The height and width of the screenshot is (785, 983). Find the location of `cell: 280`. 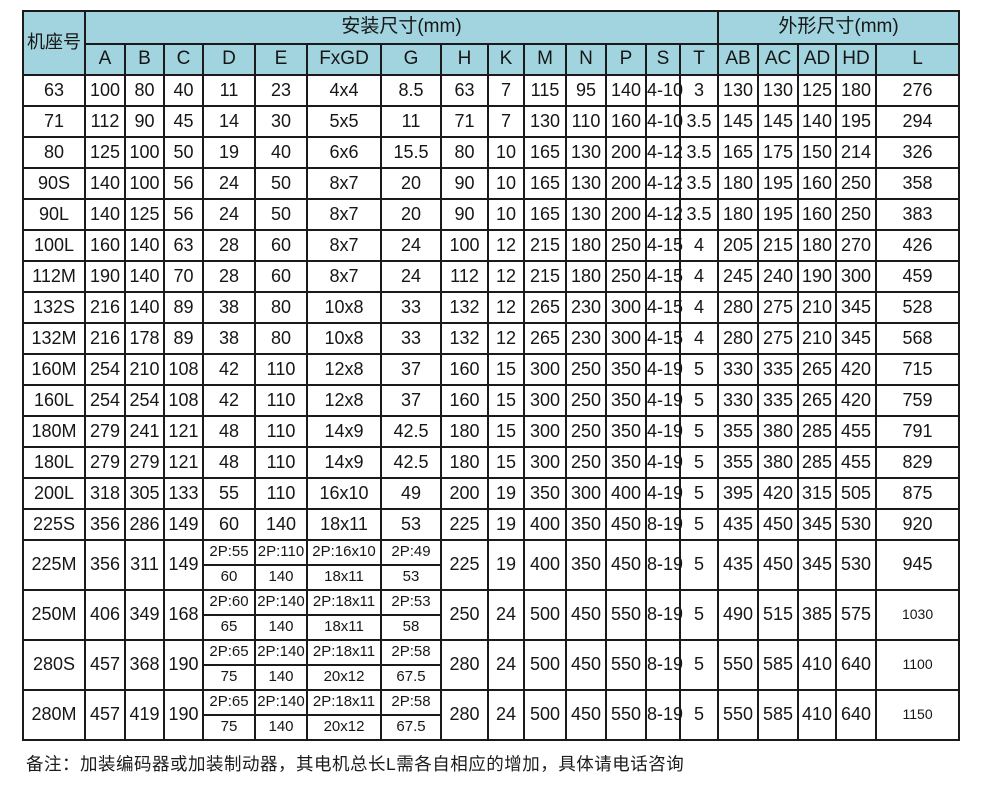

cell: 280 is located at coordinates (738, 307).